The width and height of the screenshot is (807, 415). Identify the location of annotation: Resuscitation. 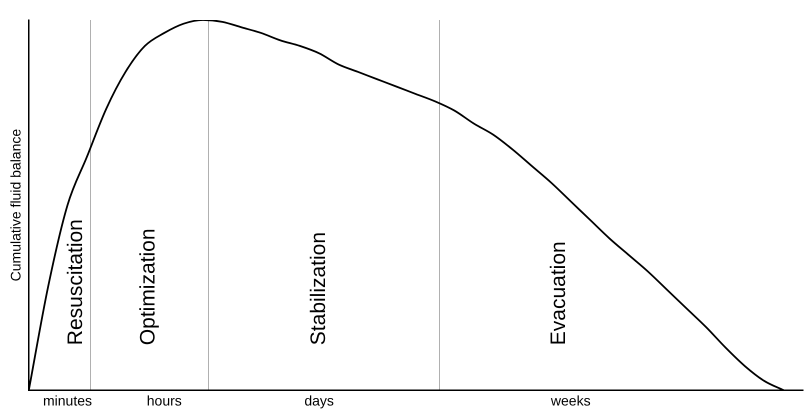
(75, 282).